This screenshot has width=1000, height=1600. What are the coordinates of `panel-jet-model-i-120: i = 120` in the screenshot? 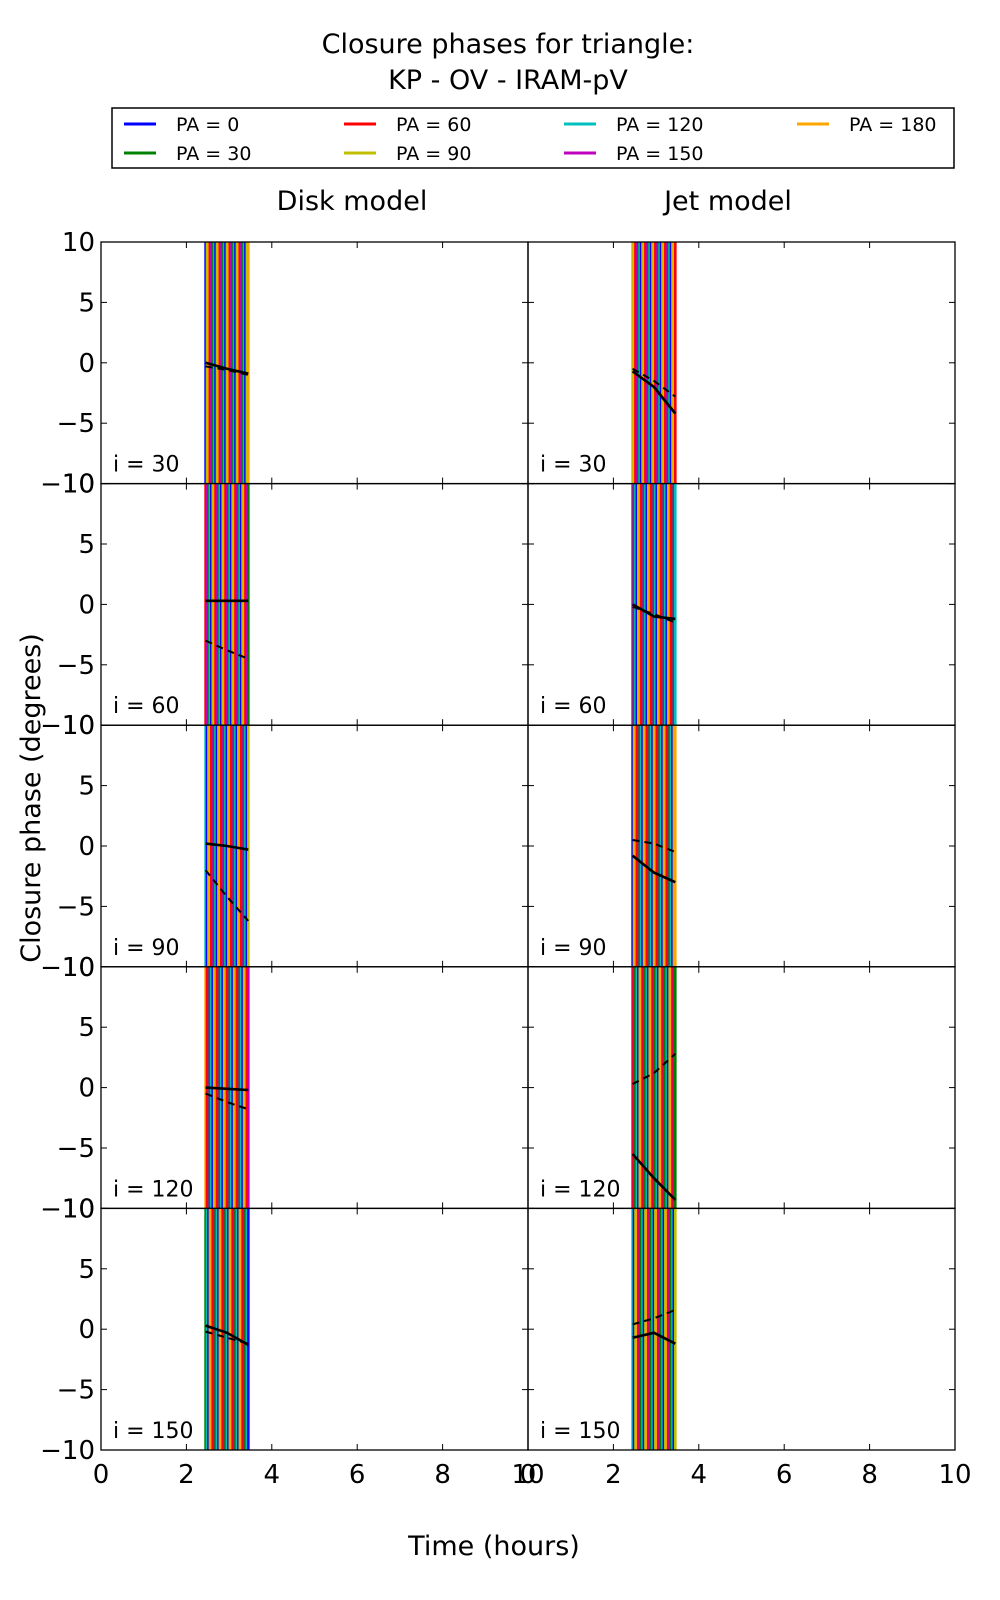 It's located at (741, 1088).